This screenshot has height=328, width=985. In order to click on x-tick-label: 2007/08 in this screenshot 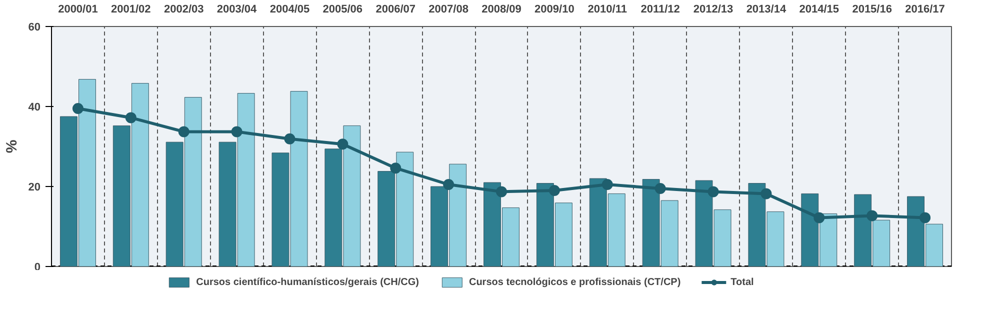, I will do `click(448, 10)`.